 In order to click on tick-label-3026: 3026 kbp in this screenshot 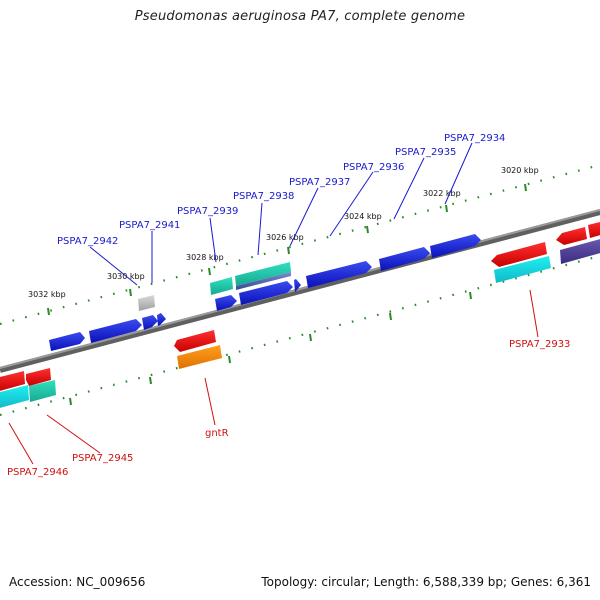, I will do `click(285, 237)`.